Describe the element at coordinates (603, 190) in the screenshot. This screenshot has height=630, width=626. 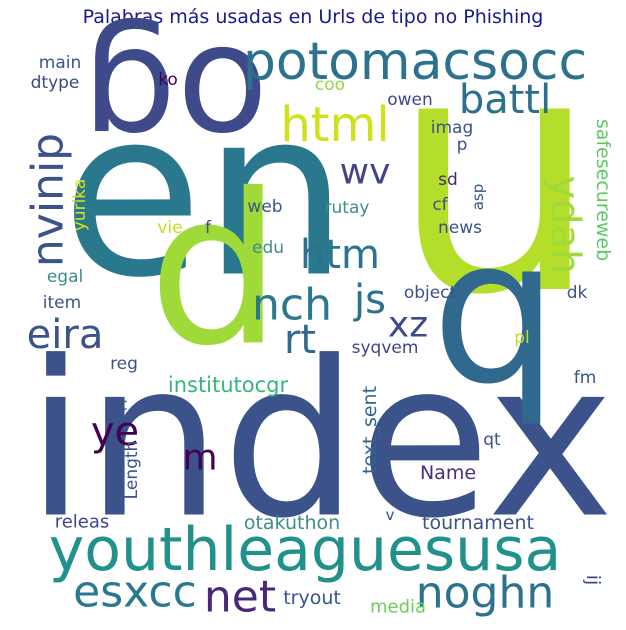
I see `word: safesecureweb` at that location.